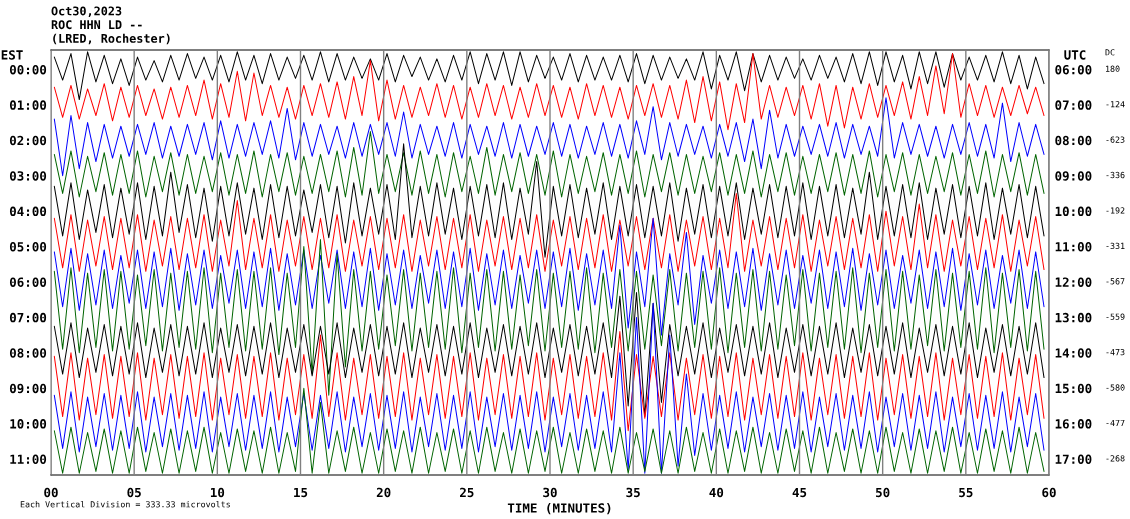  What do you see at coordinates (1115, 245) in the screenshot?
I see `text: -331` at bounding box center [1115, 245].